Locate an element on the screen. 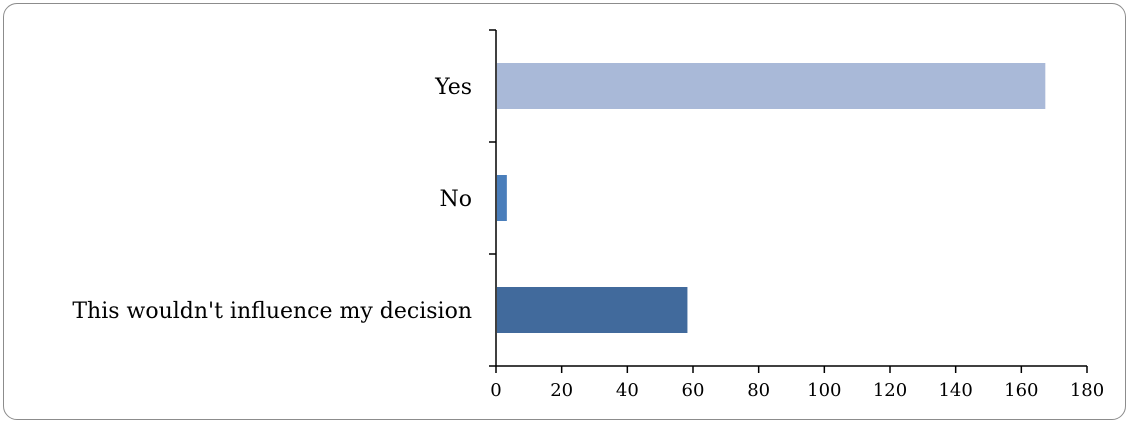  x-tick-label-1: 20 is located at coordinates (561, 390).